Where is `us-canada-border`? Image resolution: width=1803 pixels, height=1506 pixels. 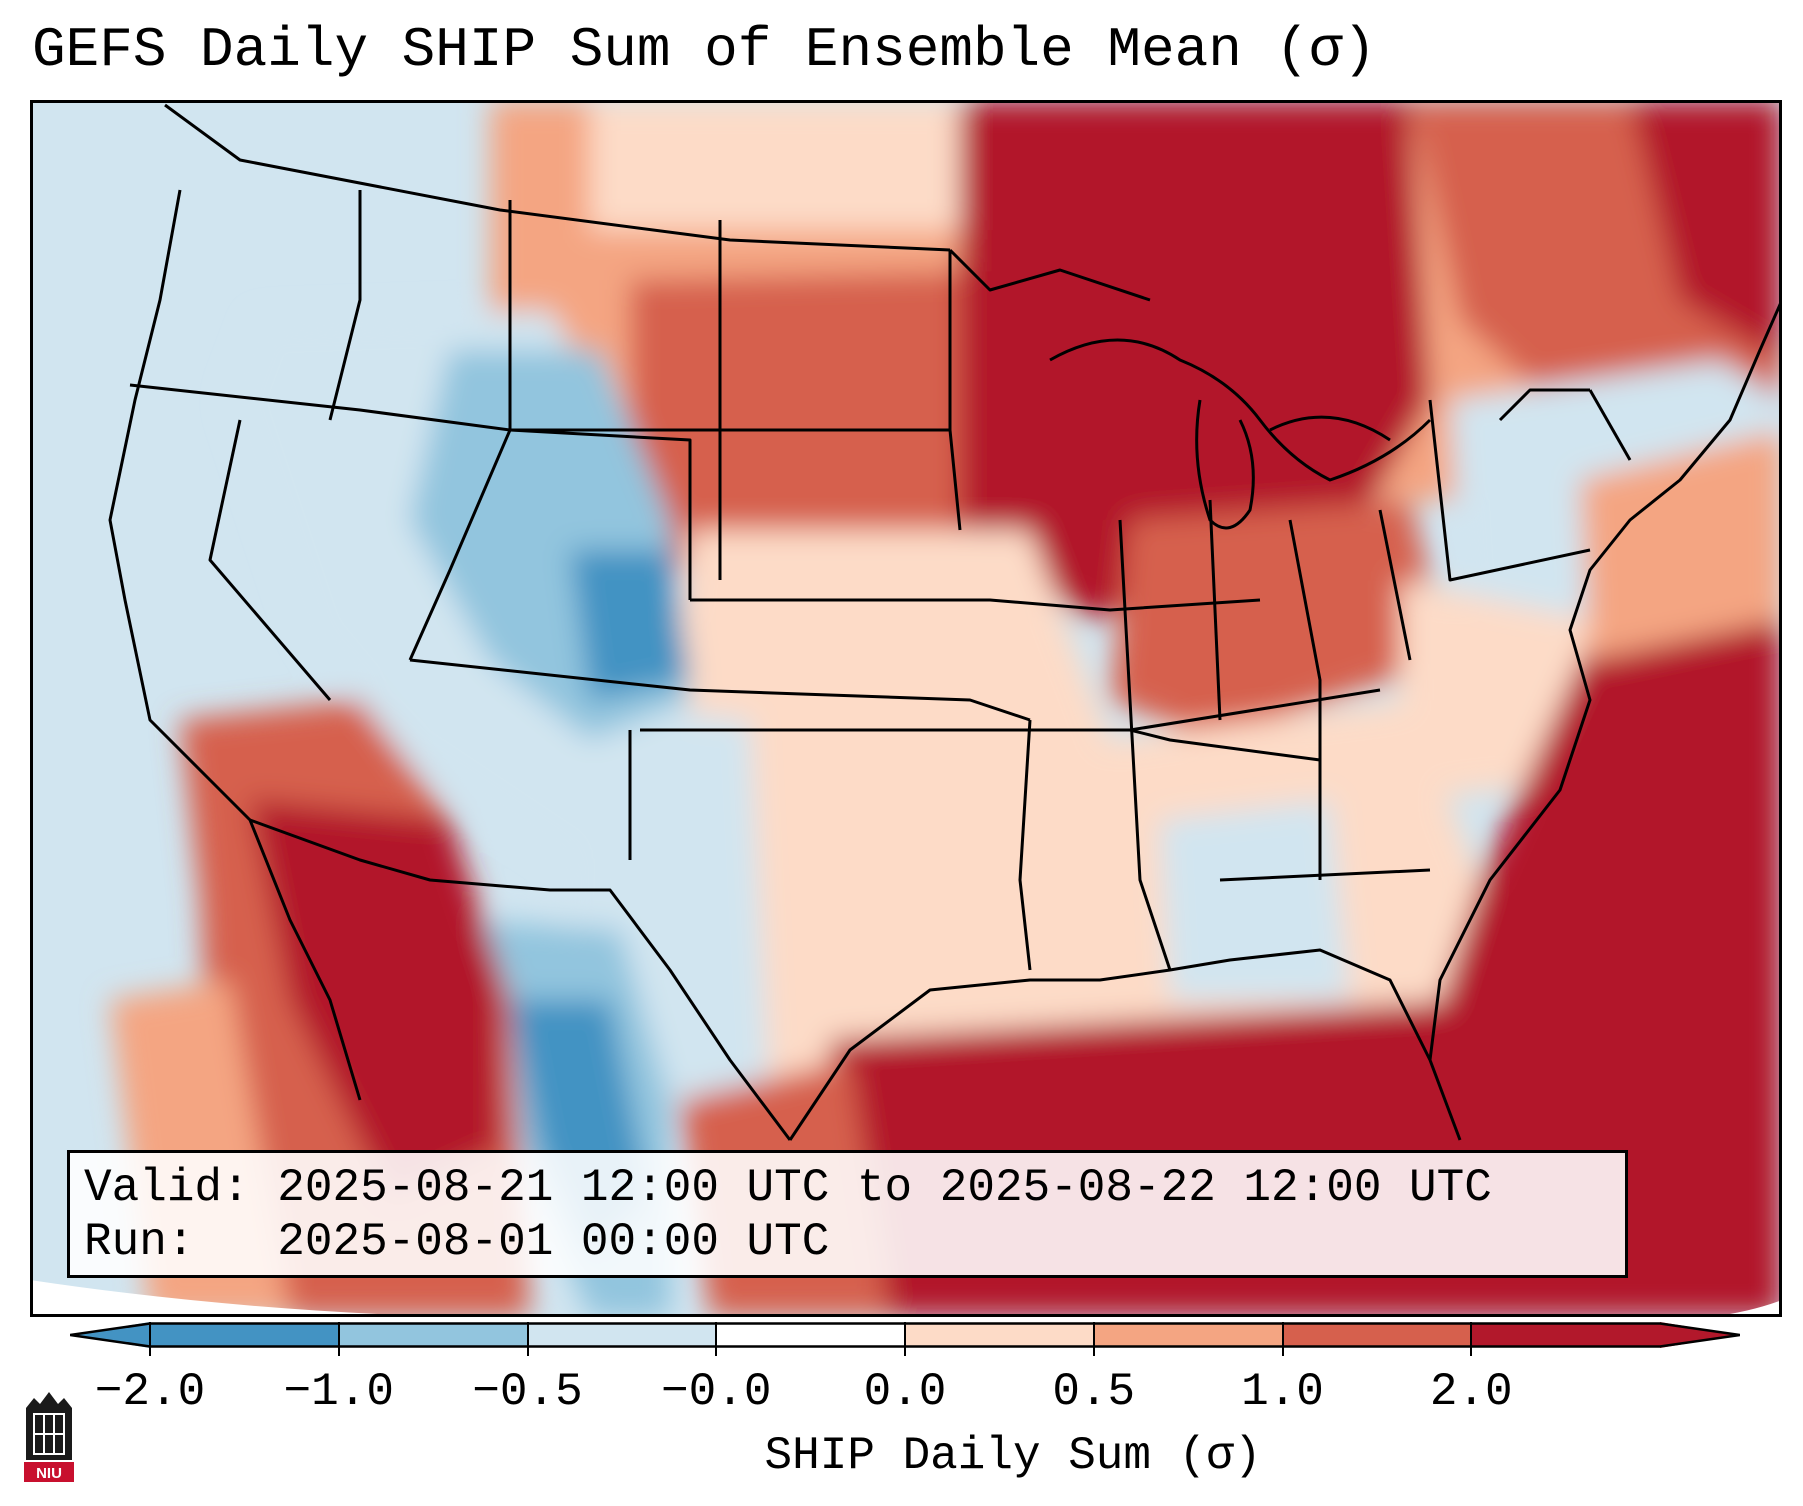
us-canada-border is located at coordinates (557, 177).